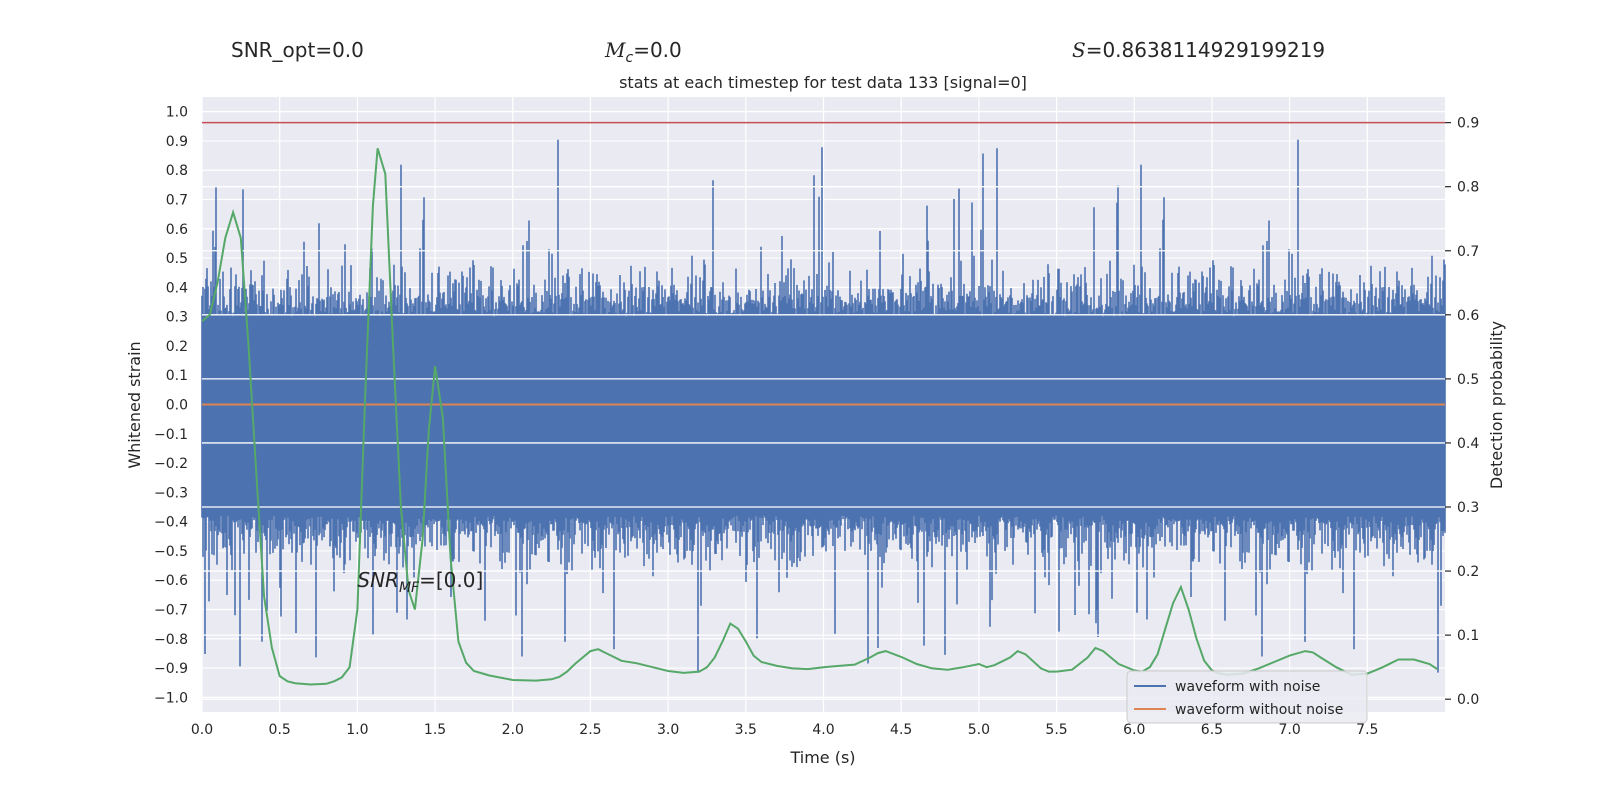 Image resolution: width=1600 pixels, height=800 pixels. Describe the element at coordinates (1134, 730) in the screenshot. I see `x-tick-label: 6.0` at that location.